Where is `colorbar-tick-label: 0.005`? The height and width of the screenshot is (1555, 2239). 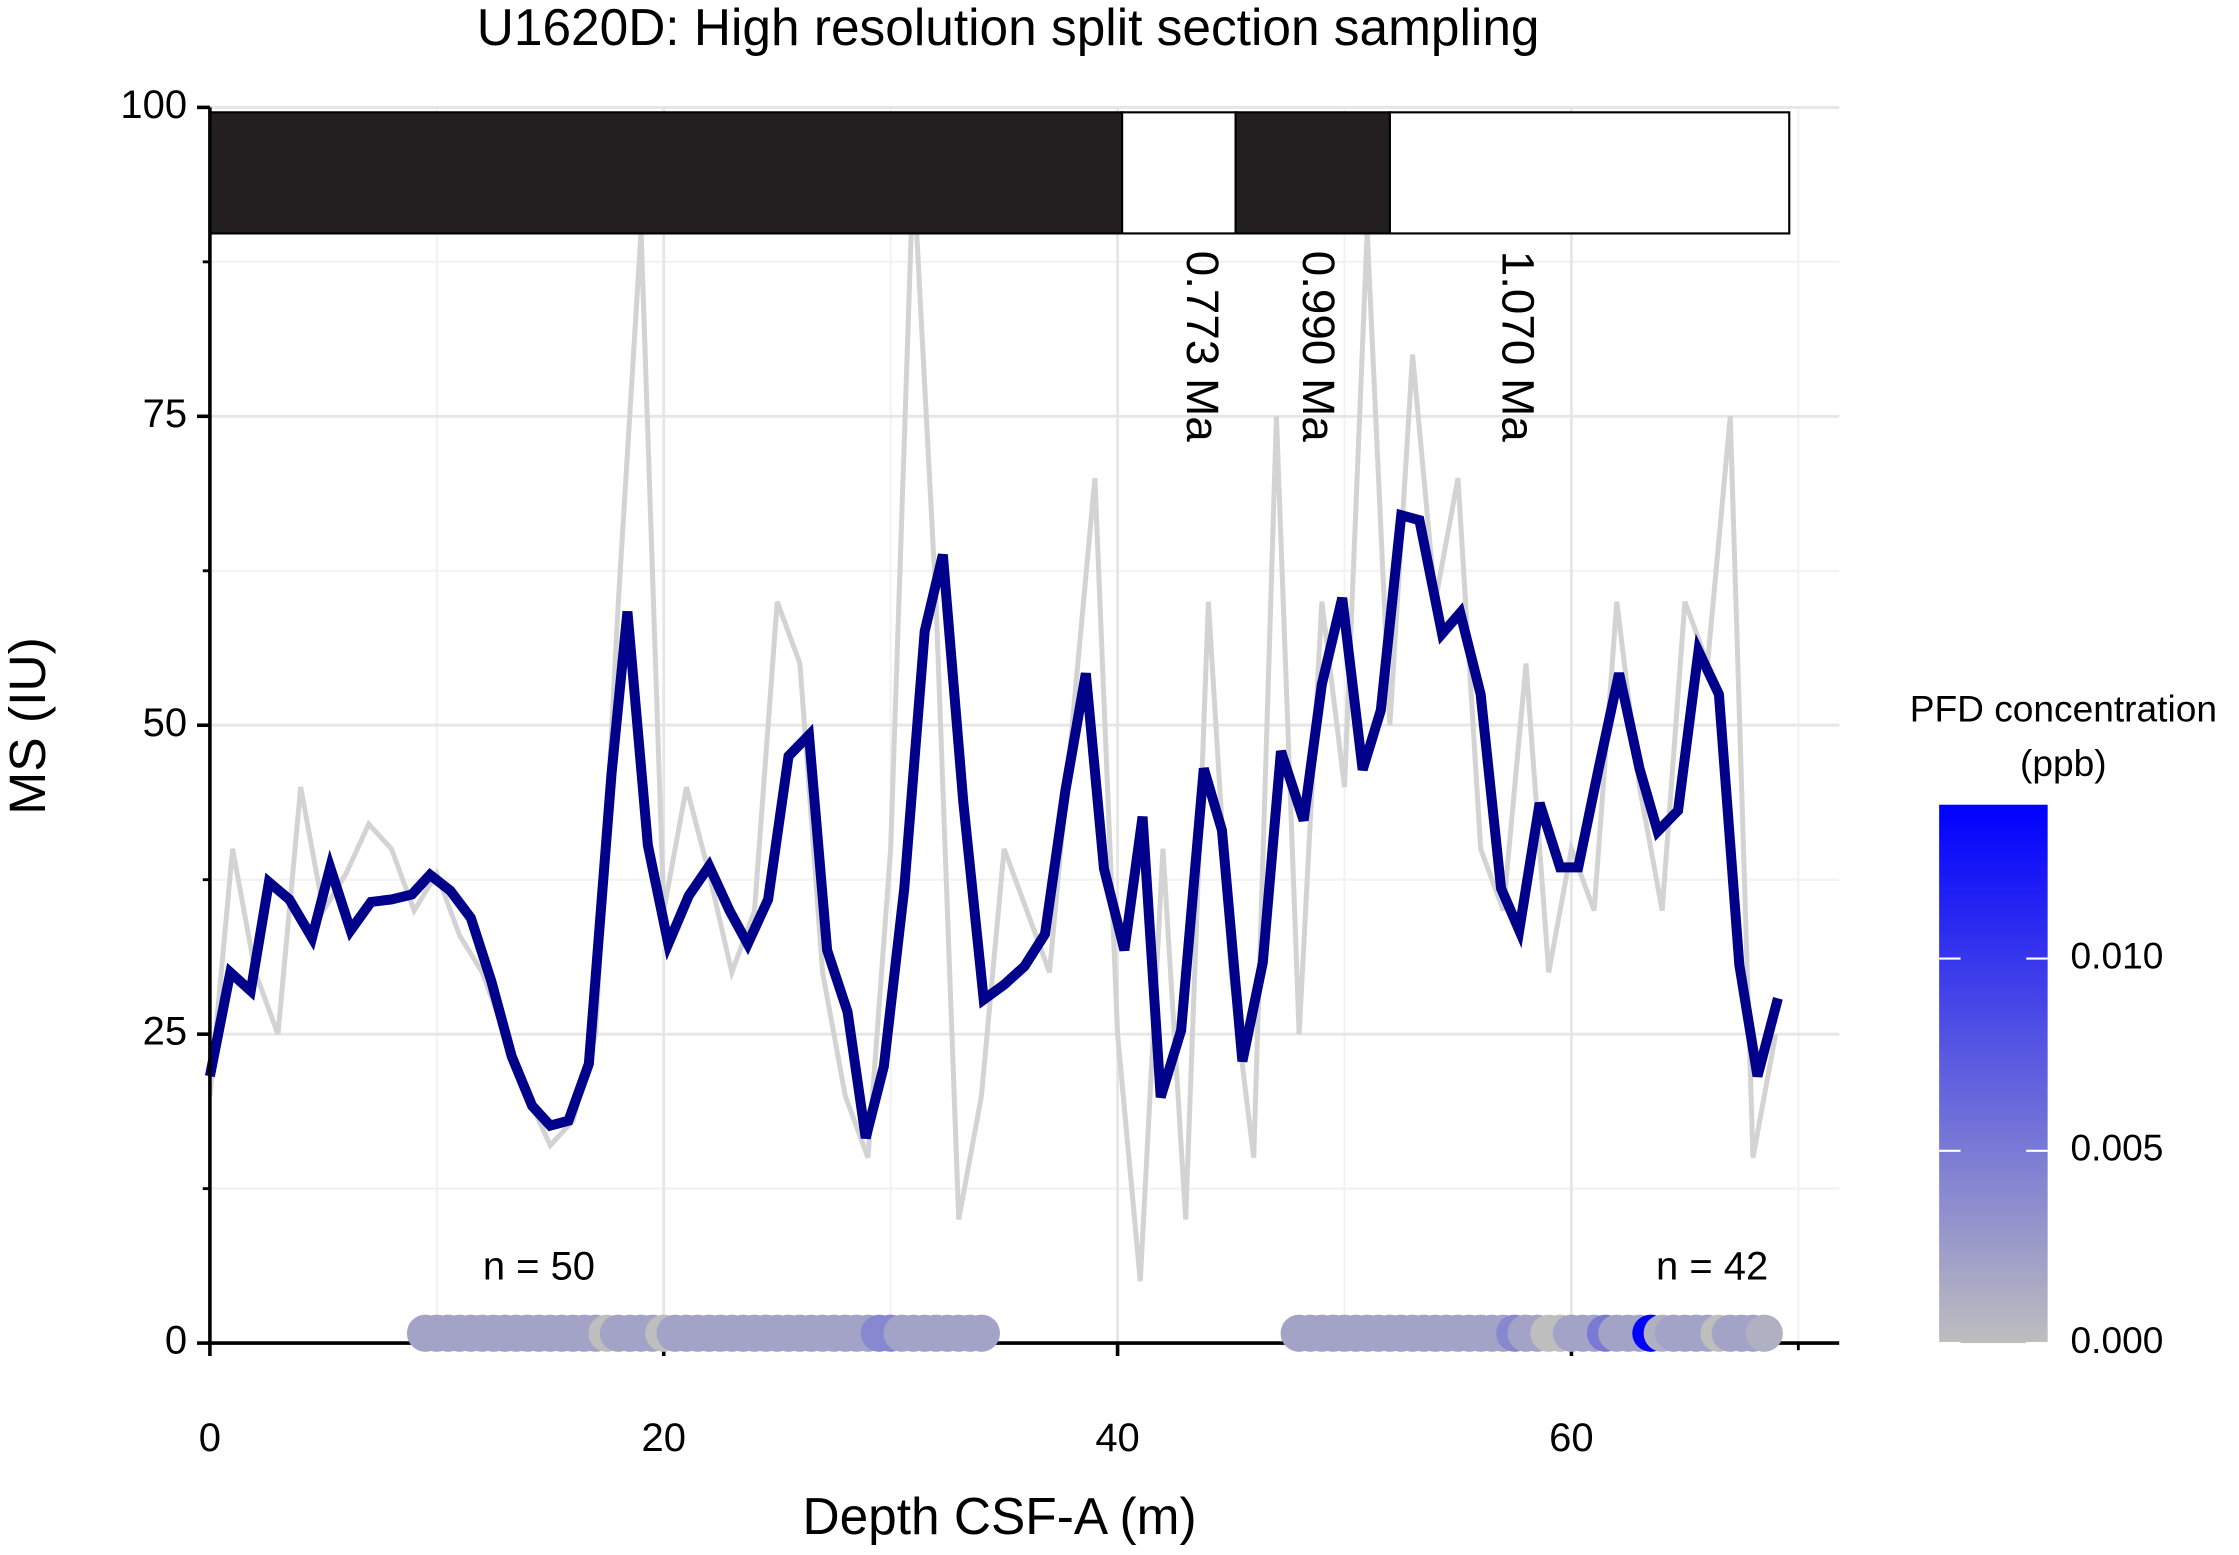
colorbar-tick-label: 0.005 is located at coordinates (2117, 1148).